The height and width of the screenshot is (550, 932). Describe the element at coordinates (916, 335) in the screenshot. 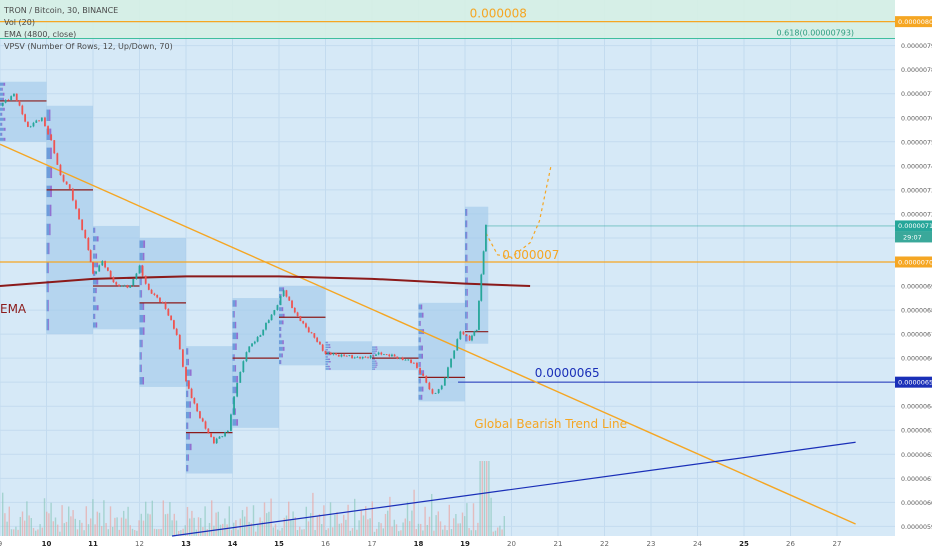

I see `price-tick-label: 0.00000670` at that location.